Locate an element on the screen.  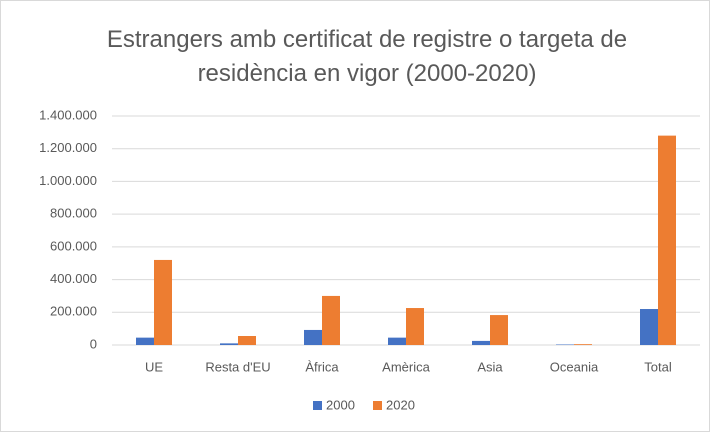
x-tick-label: UE is located at coordinates (154, 366).